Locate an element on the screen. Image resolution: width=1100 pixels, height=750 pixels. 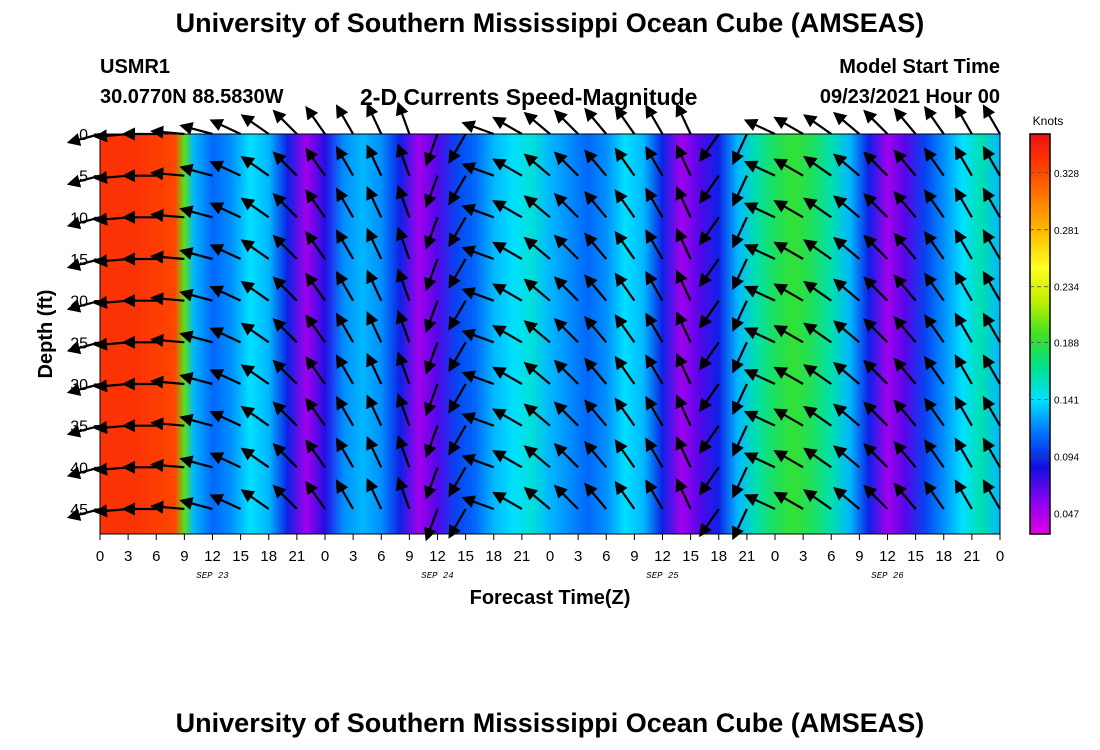
y-tick-label: 5 is located at coordinates (83, 177).